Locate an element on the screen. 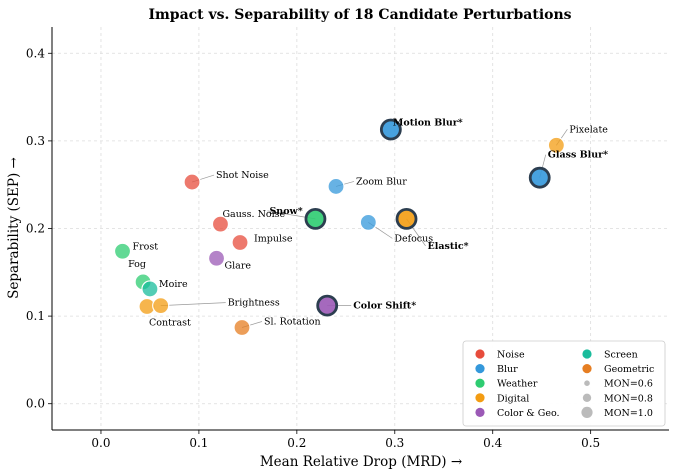  y-axis-label: Separability (SEP) → is located at coordinates (14, 228).